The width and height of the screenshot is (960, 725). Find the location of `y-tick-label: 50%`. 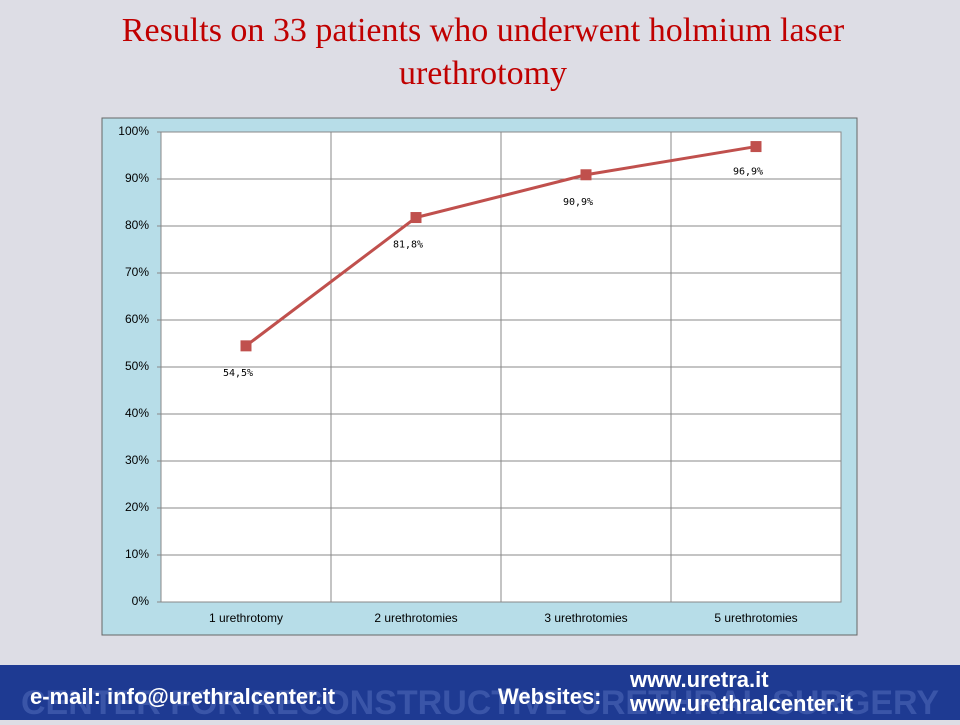

y-tick-label: 50% is located at coordinates (137, 366).